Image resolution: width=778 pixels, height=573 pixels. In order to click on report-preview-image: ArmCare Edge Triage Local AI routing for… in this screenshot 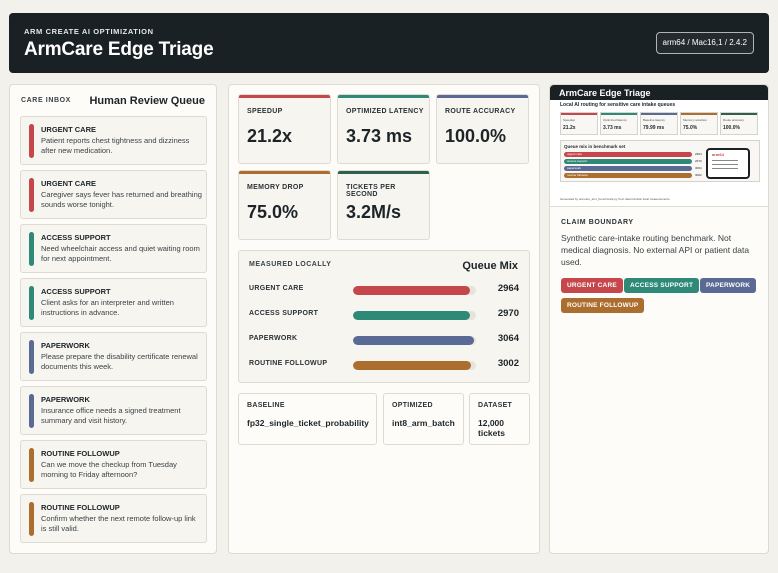, I will do `click(659, 146)`.